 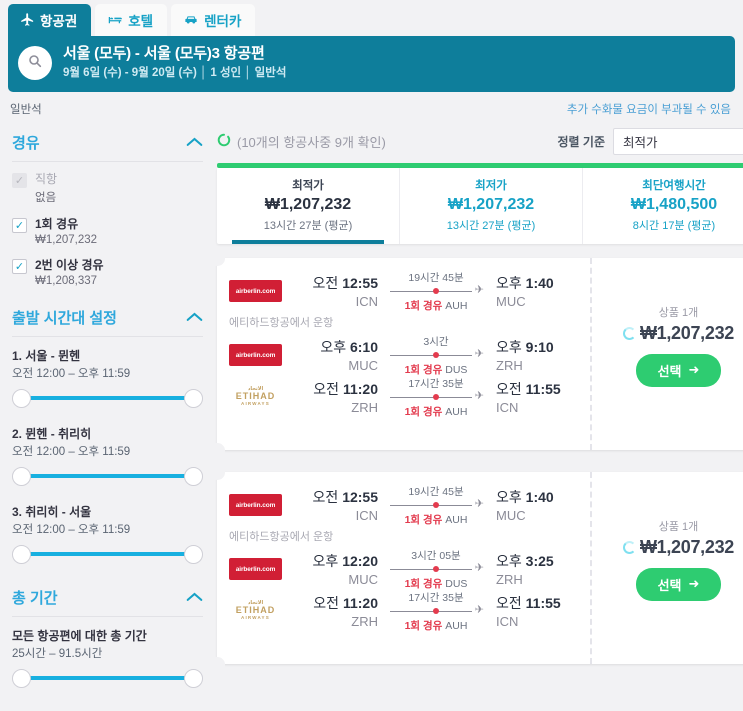 What do you see at coordinates (255, 603) in the screenshot?
I see `etihad-arabic-mark: الاتحاد` at bounding box center [255, 603].